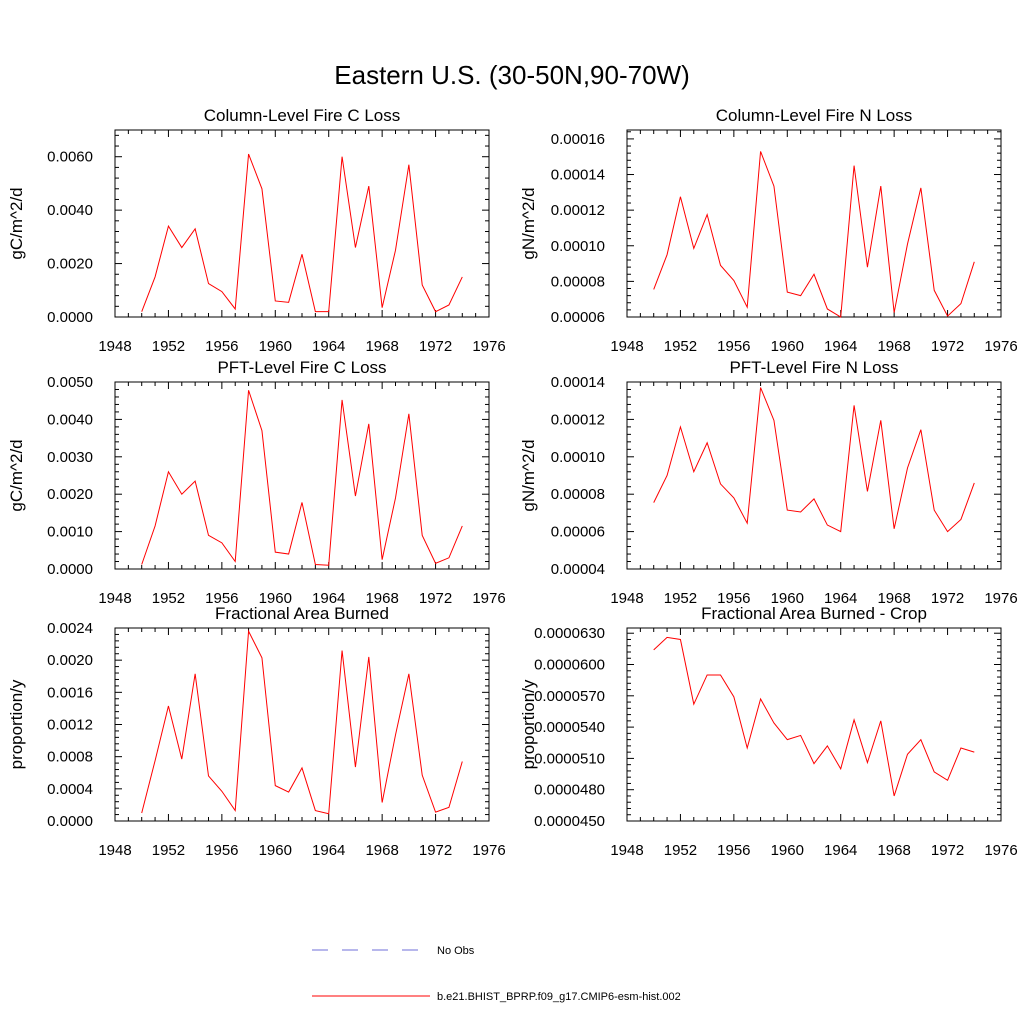  Describe the element at coordinates (70, 532) in the screenshot. I see `y-tick-label: 0.0010` at that location.